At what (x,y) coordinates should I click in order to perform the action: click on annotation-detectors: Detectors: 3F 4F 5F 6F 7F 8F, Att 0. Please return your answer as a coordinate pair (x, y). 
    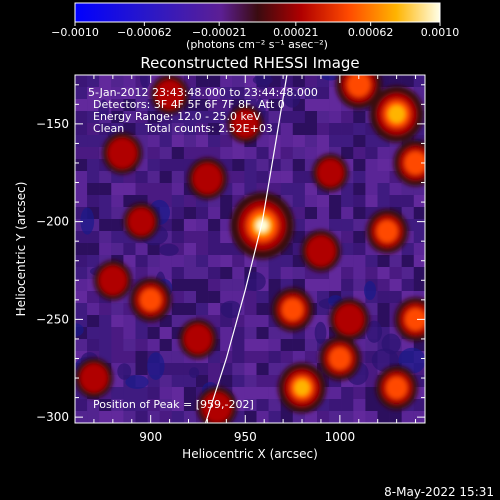
    Looking at the image, I should click on (189, 104).